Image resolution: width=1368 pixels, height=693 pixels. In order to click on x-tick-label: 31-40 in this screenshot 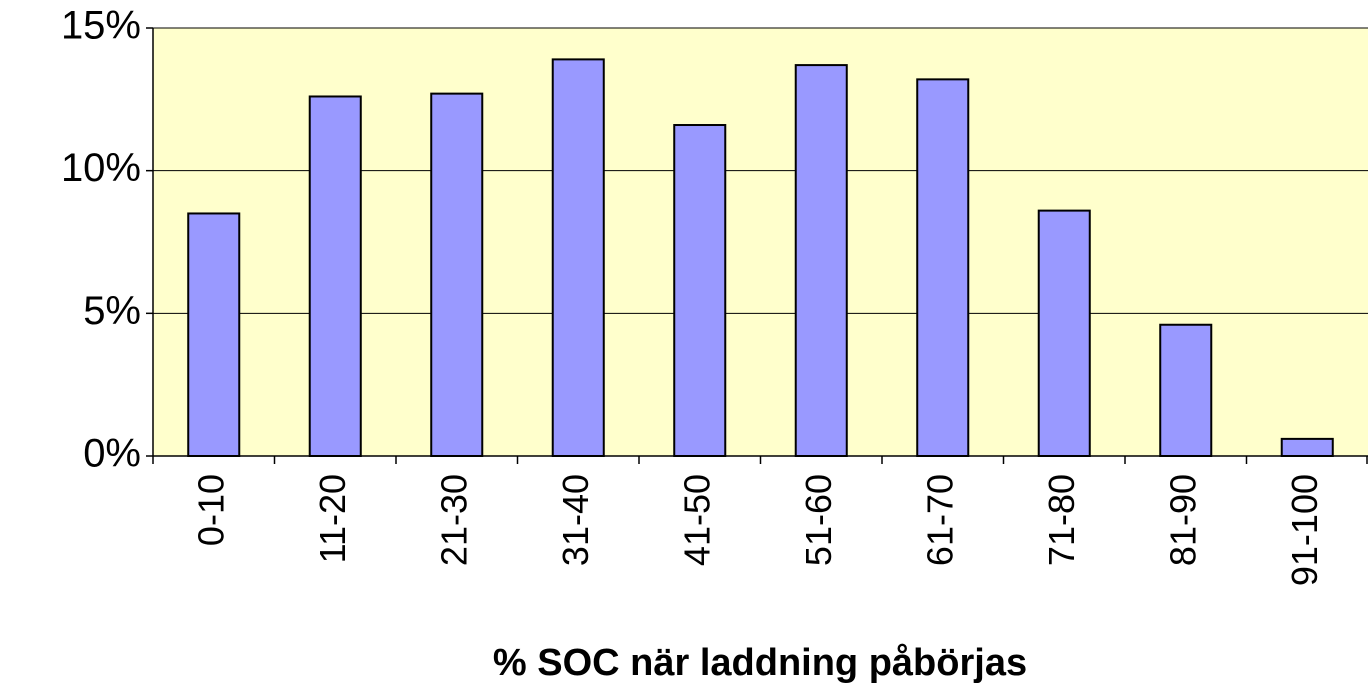, I will do `click(575, 520)`.